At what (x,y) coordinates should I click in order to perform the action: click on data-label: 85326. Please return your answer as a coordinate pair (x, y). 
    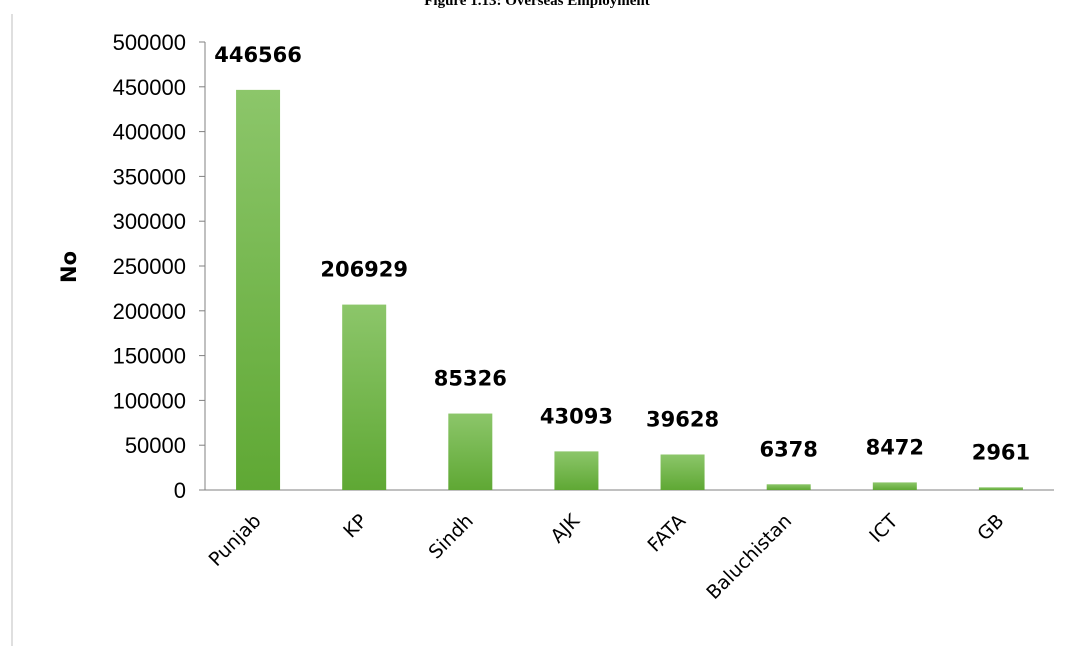
    Looking at the image, I should click on (470, 379).